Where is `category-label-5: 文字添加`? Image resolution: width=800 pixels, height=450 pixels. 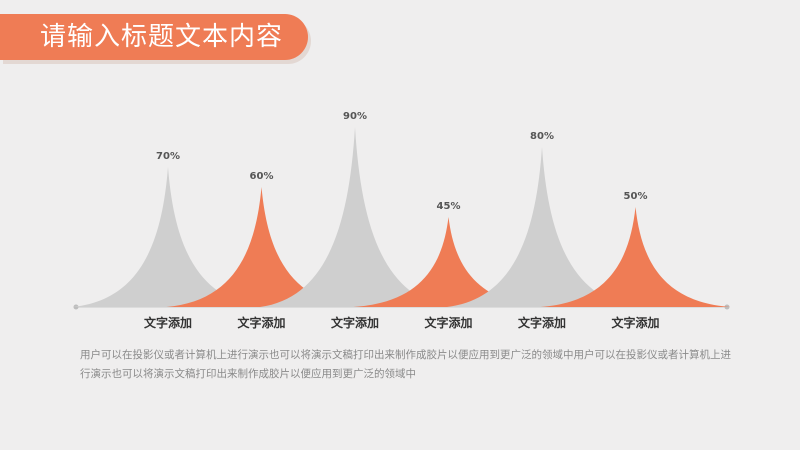
category-label-5: 文字添加 is located at coordinates (542, 322).